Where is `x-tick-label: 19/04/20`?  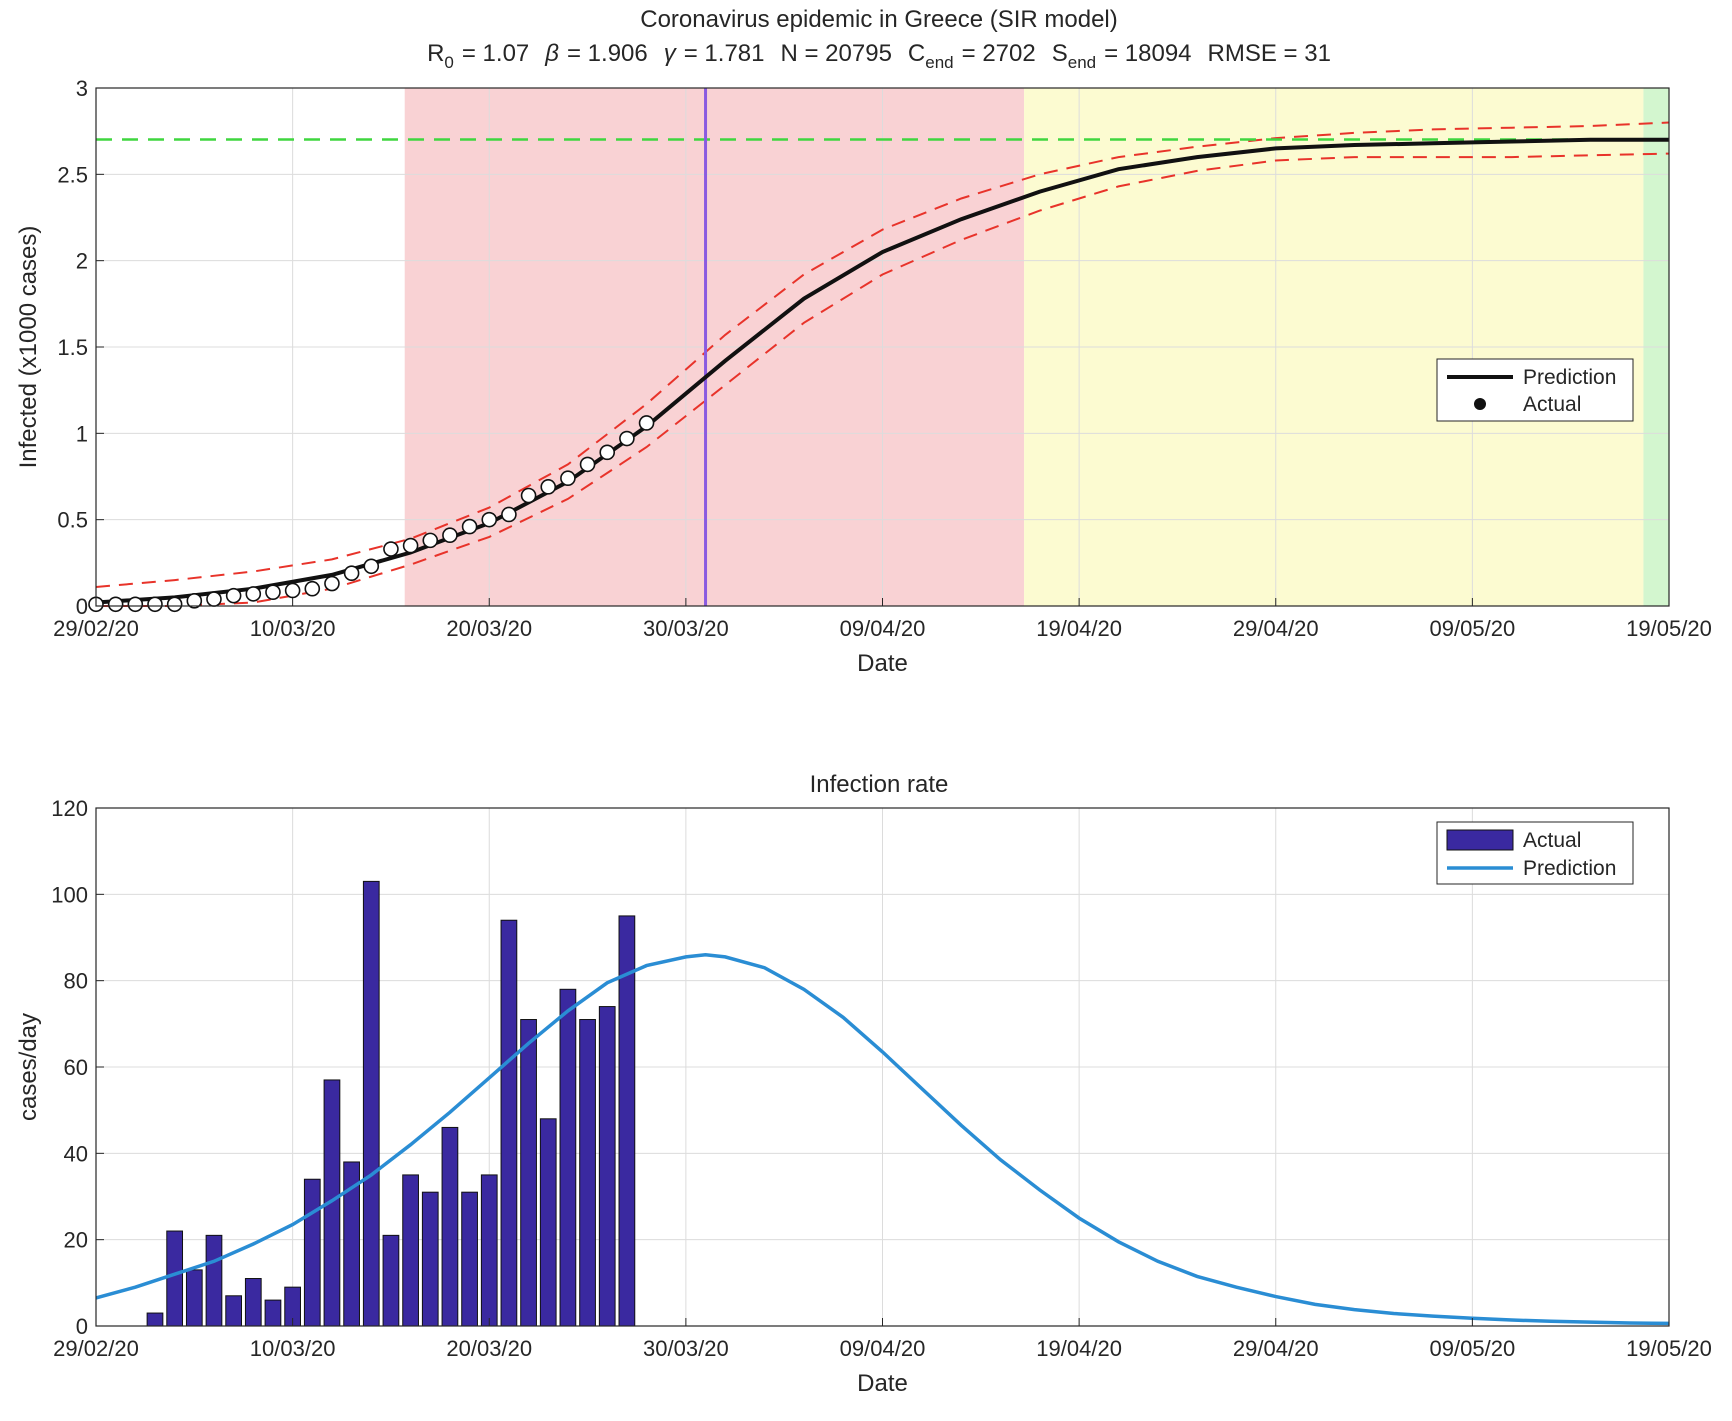 x-tick-label: 19/04/20 is located at coordinates (1079, 628).